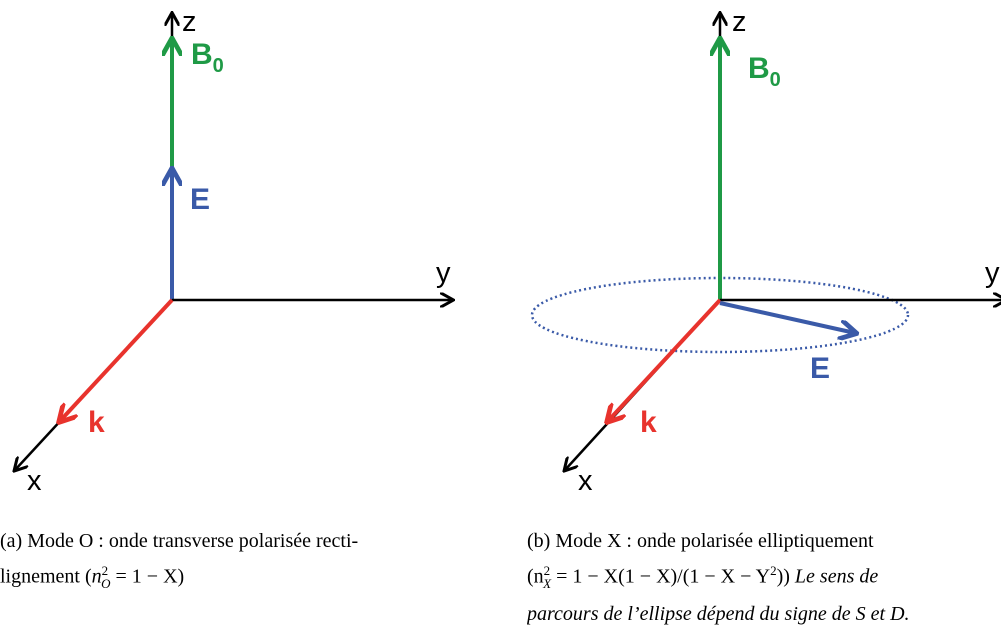  What do you see at coordinates (739, 22) in the screenshot?
I see `axis-z-label-b: z` at bounding box center [739, 22].